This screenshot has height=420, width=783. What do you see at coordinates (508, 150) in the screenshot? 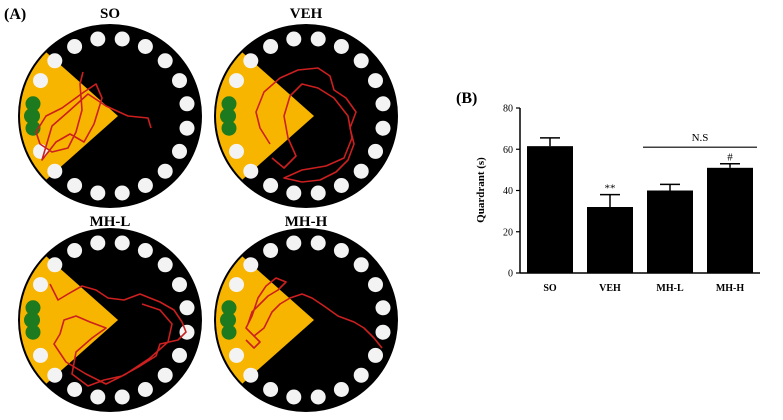
I see `y-tick-label: 60` at bounding box center [508, 150].